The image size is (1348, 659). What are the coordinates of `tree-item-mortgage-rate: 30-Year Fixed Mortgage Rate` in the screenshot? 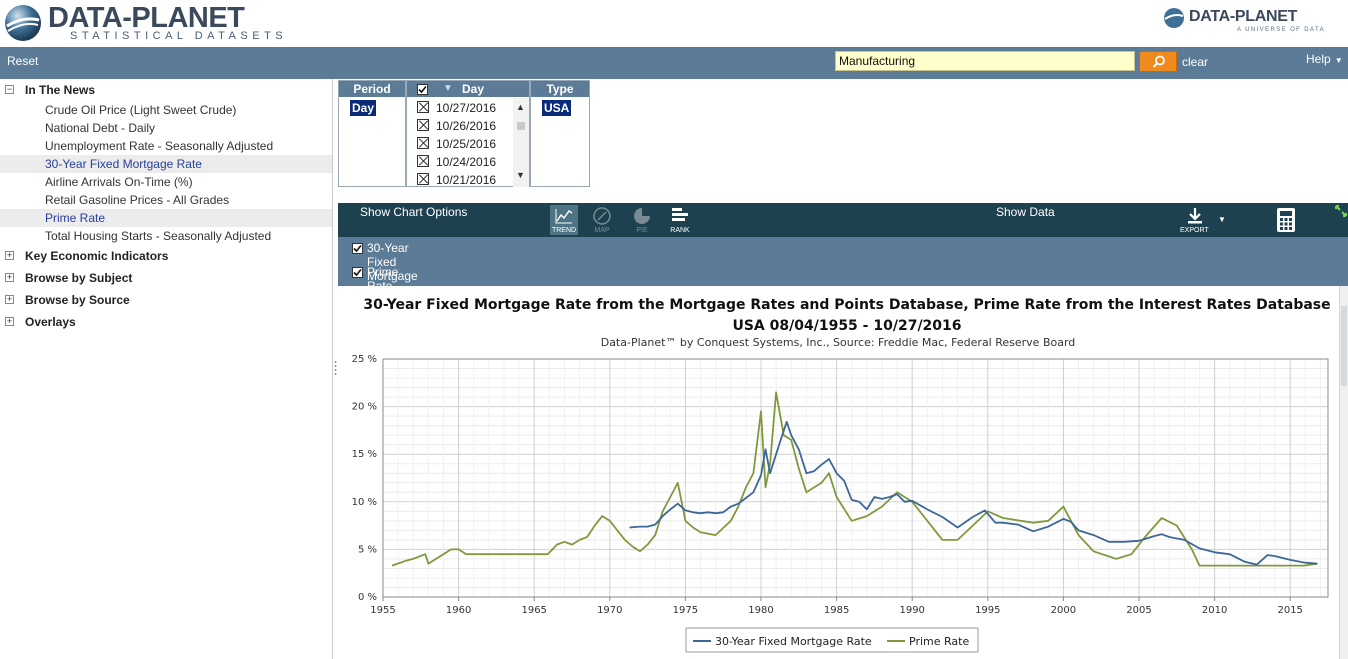 It's located at (166, 164).